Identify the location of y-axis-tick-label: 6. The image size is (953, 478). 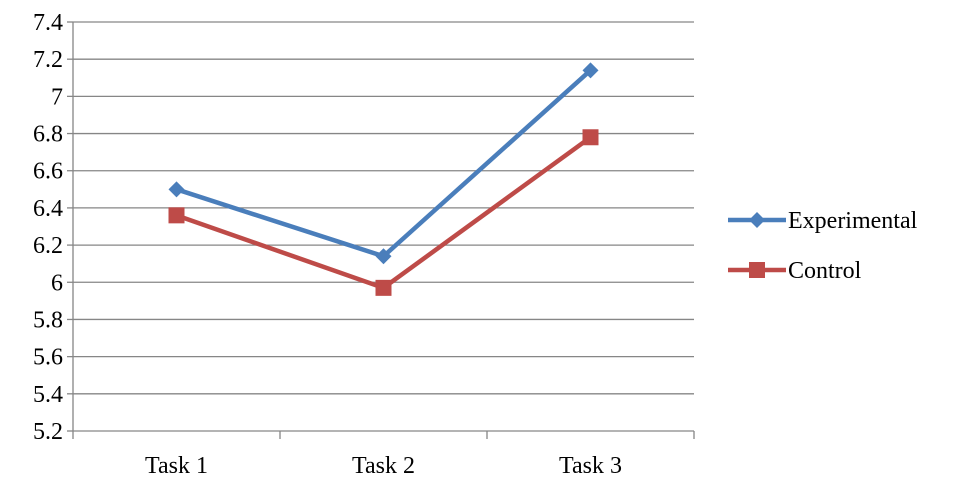
(57, 283).